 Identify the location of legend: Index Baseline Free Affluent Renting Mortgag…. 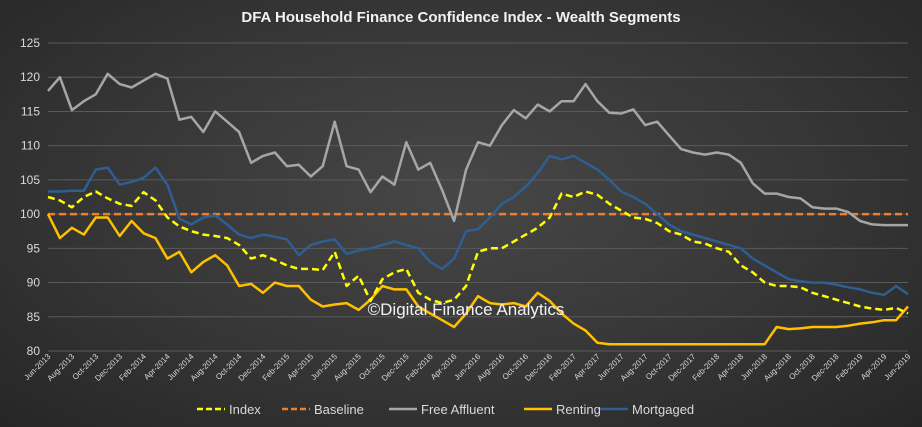
(445, 409).